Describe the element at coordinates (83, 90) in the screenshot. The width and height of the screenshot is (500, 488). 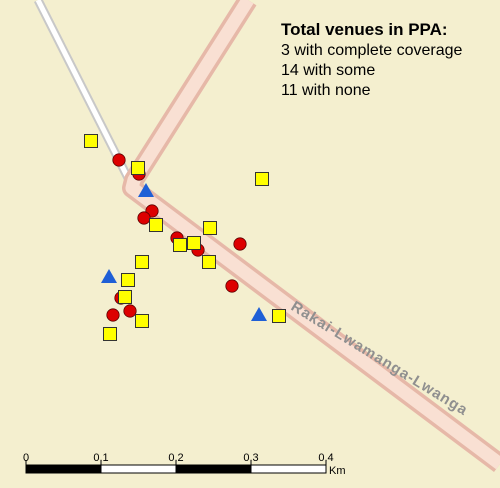
I see `track-road` at that location.